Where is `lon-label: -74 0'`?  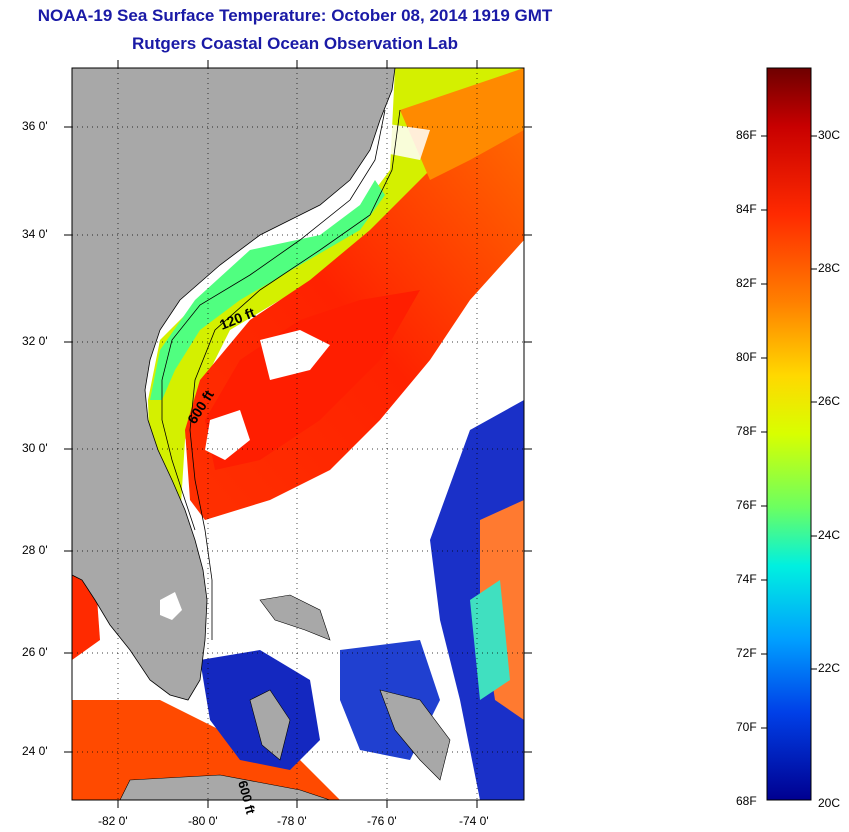
lon-label: -74 0' is located at coordinates (474, 821).